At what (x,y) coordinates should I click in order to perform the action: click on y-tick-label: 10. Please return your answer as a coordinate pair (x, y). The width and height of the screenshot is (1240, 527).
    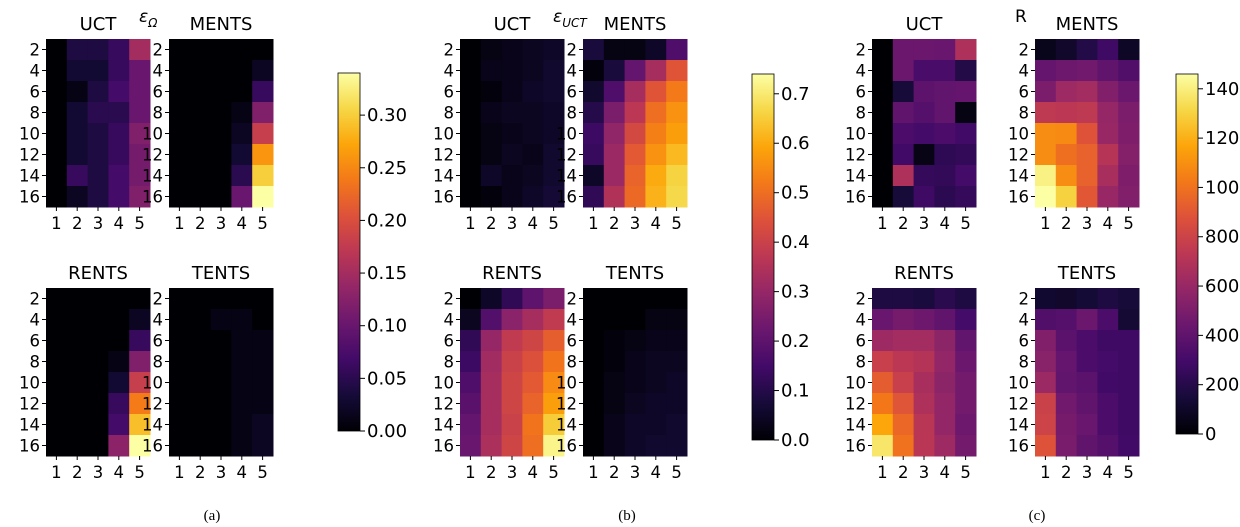
    Looking at the image, I should click on (1018, 134).